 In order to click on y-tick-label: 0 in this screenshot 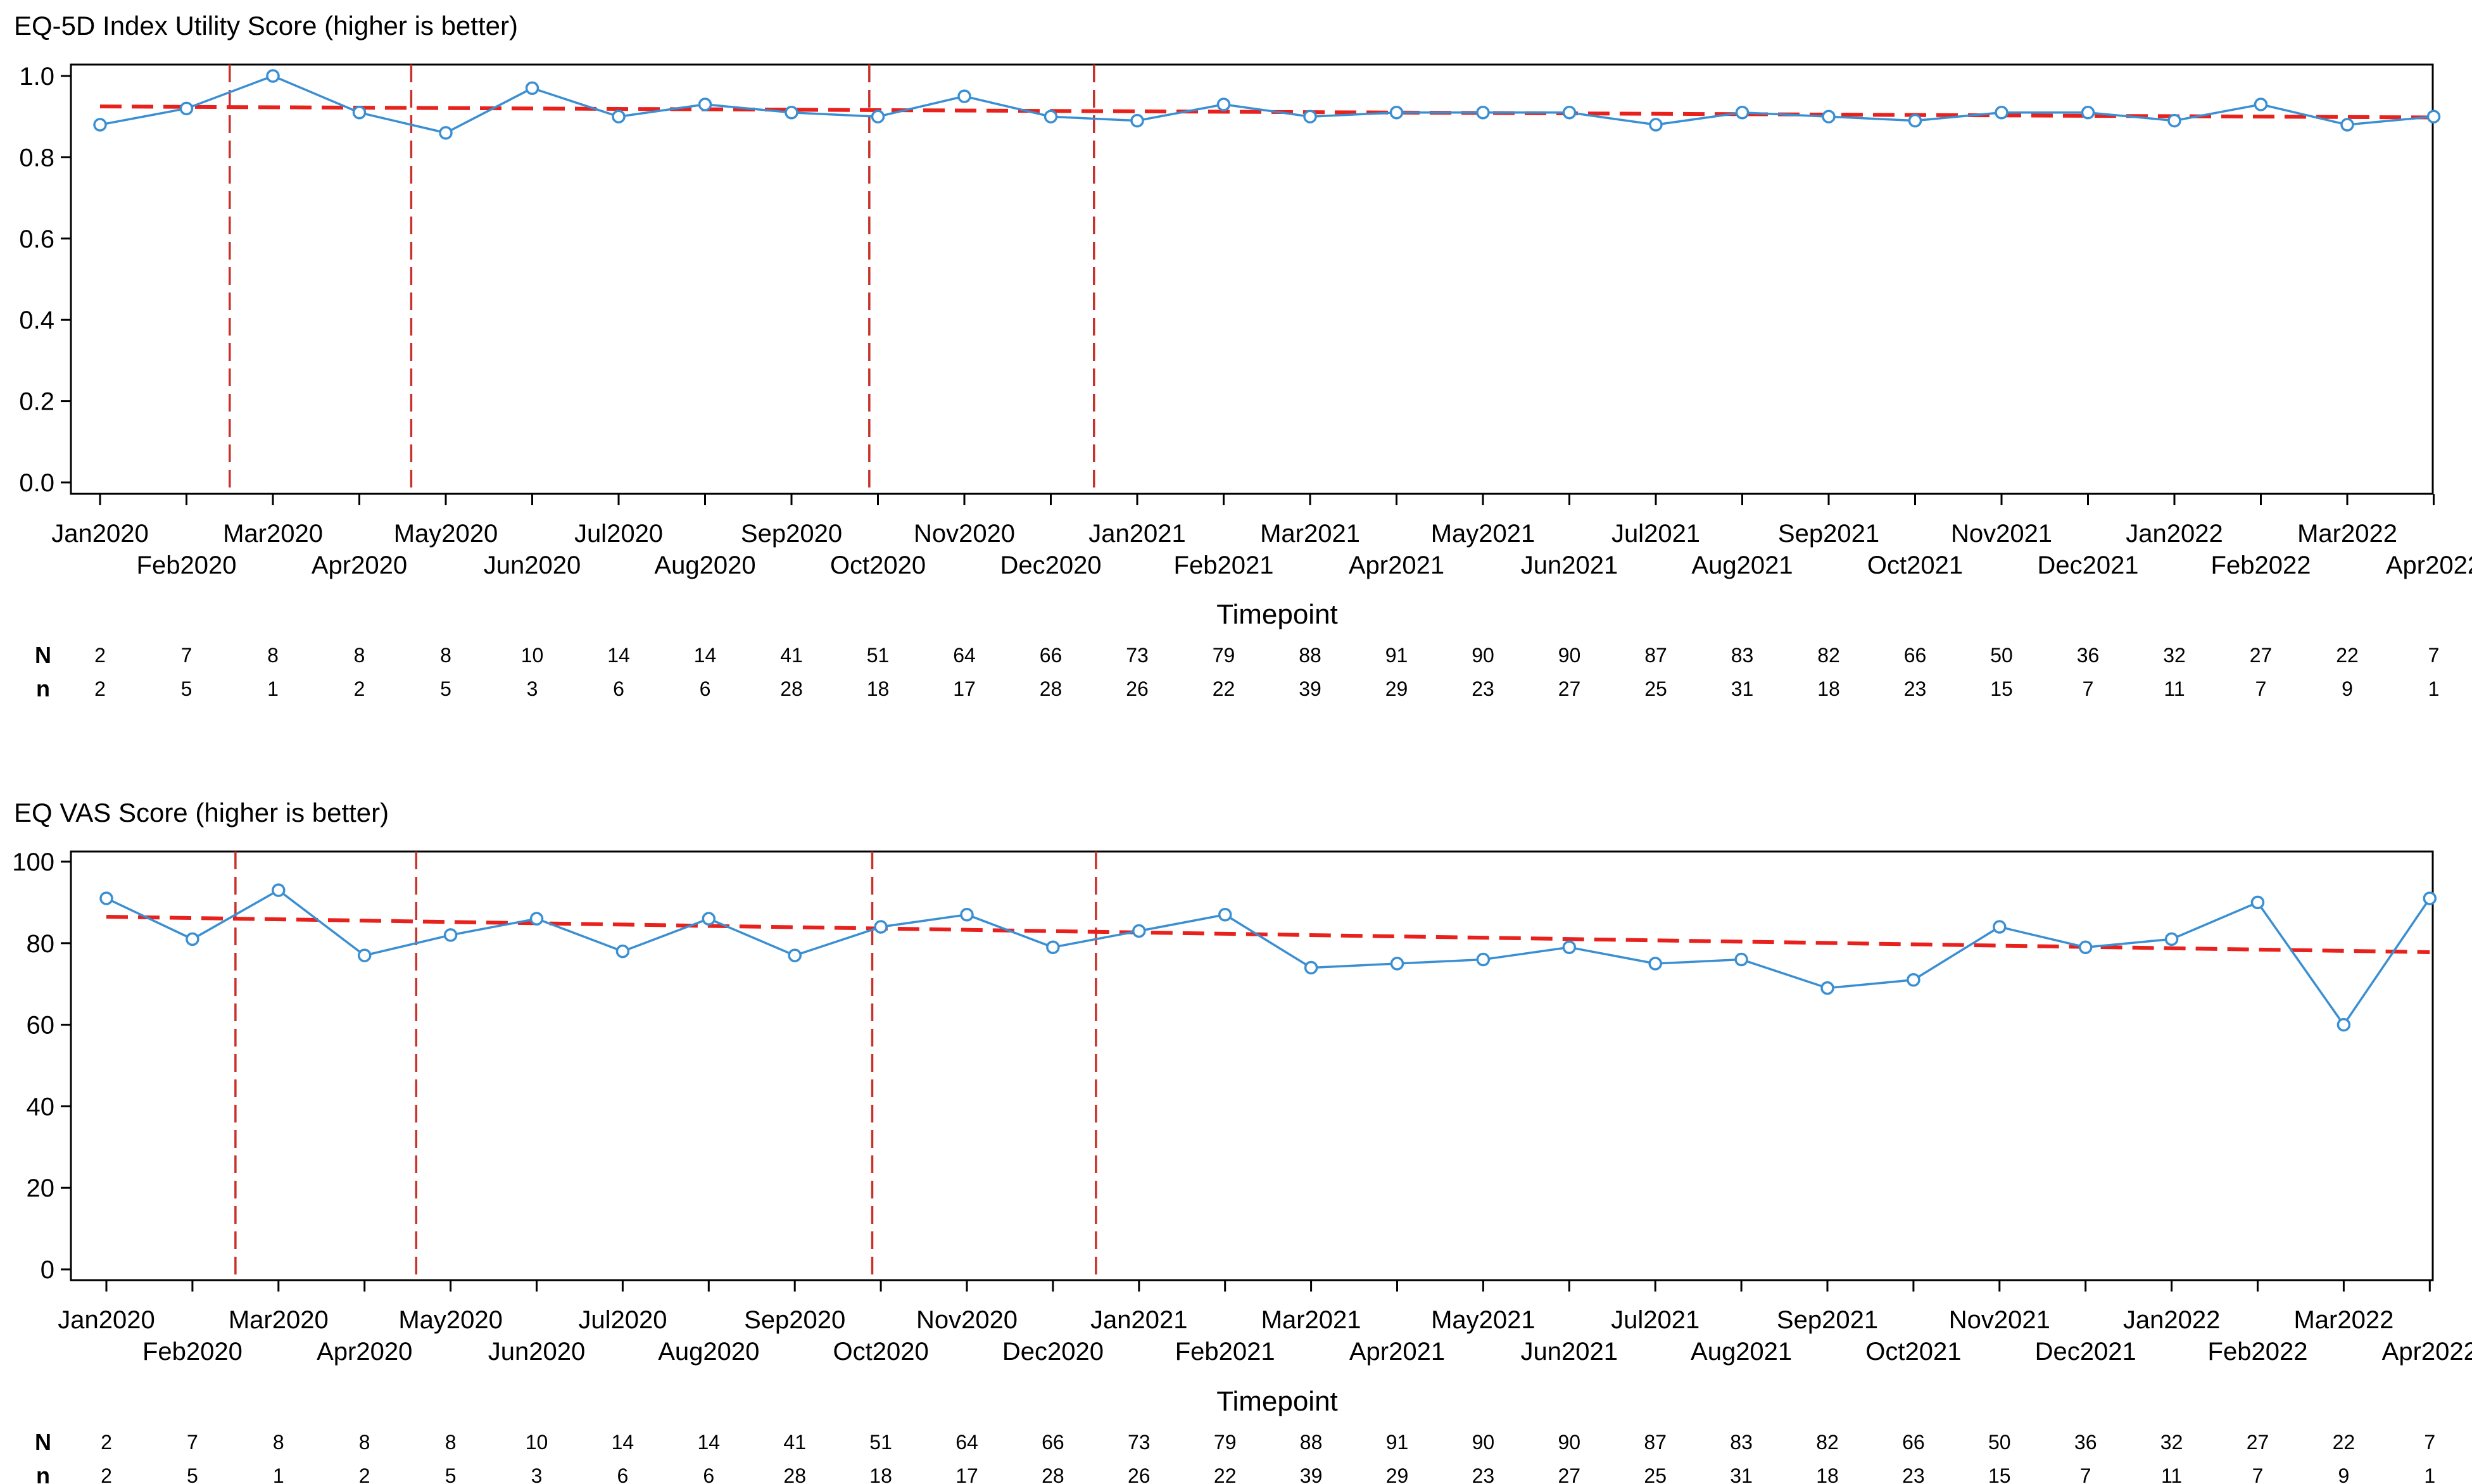, I will do `click(47, 1270)`.